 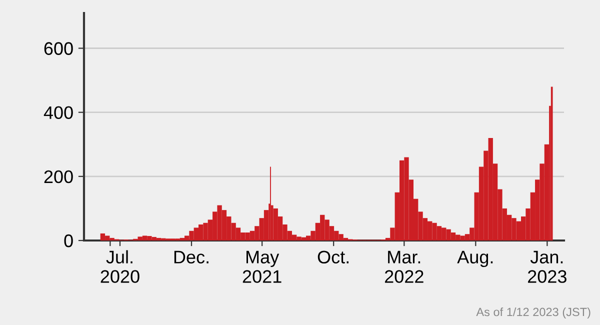 I want to click on x-tick-label: Mar. 2022, so click(x=404, y=266).